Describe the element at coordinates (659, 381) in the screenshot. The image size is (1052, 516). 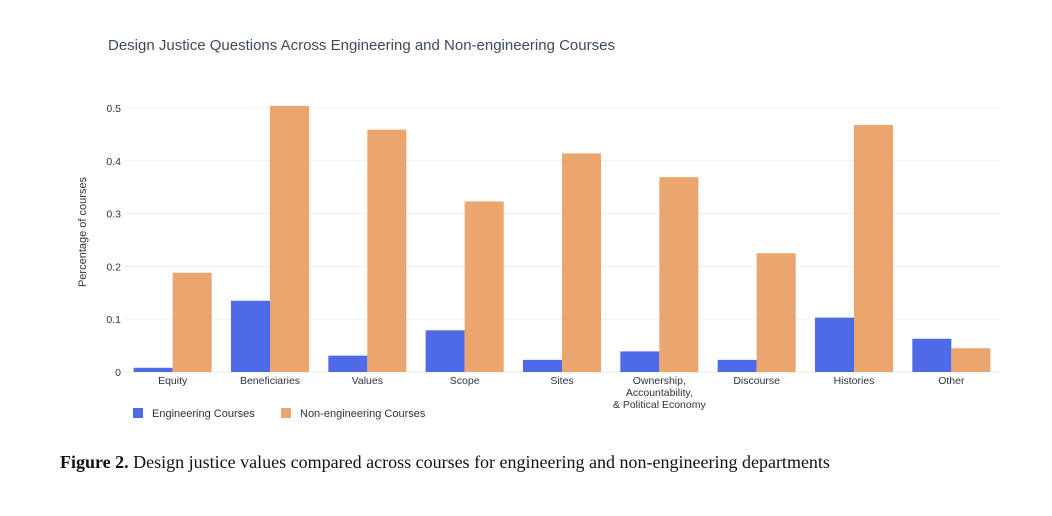
I see `x-tick-label: Ownership,` at that location.